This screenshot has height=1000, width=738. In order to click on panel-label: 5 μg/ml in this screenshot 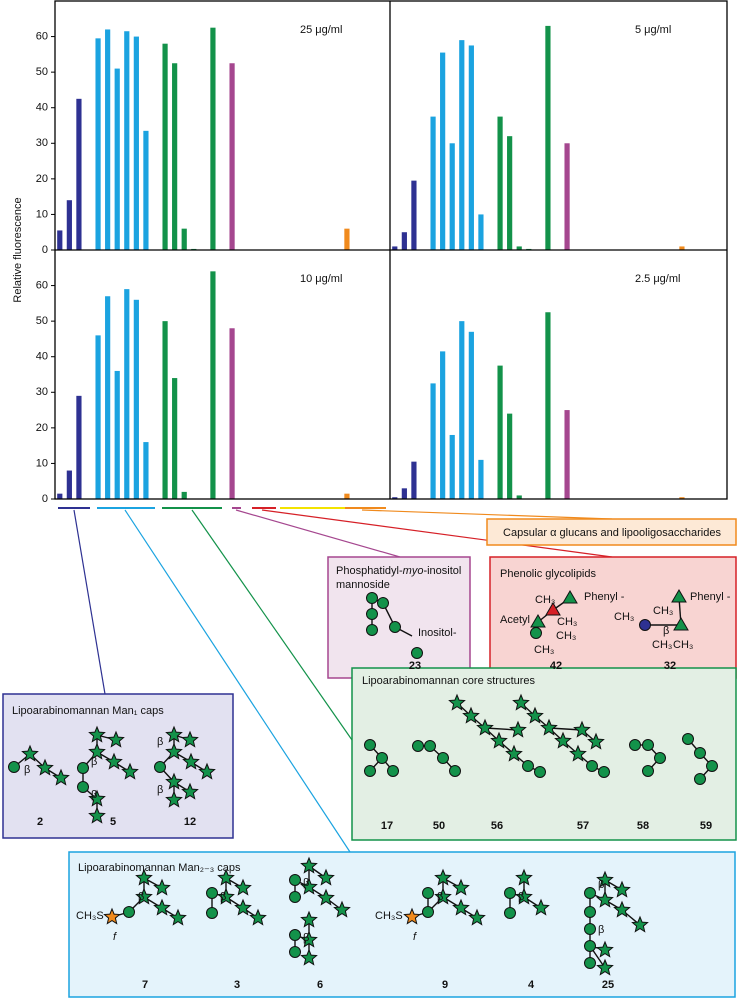, I will do `click(653, 30)`.